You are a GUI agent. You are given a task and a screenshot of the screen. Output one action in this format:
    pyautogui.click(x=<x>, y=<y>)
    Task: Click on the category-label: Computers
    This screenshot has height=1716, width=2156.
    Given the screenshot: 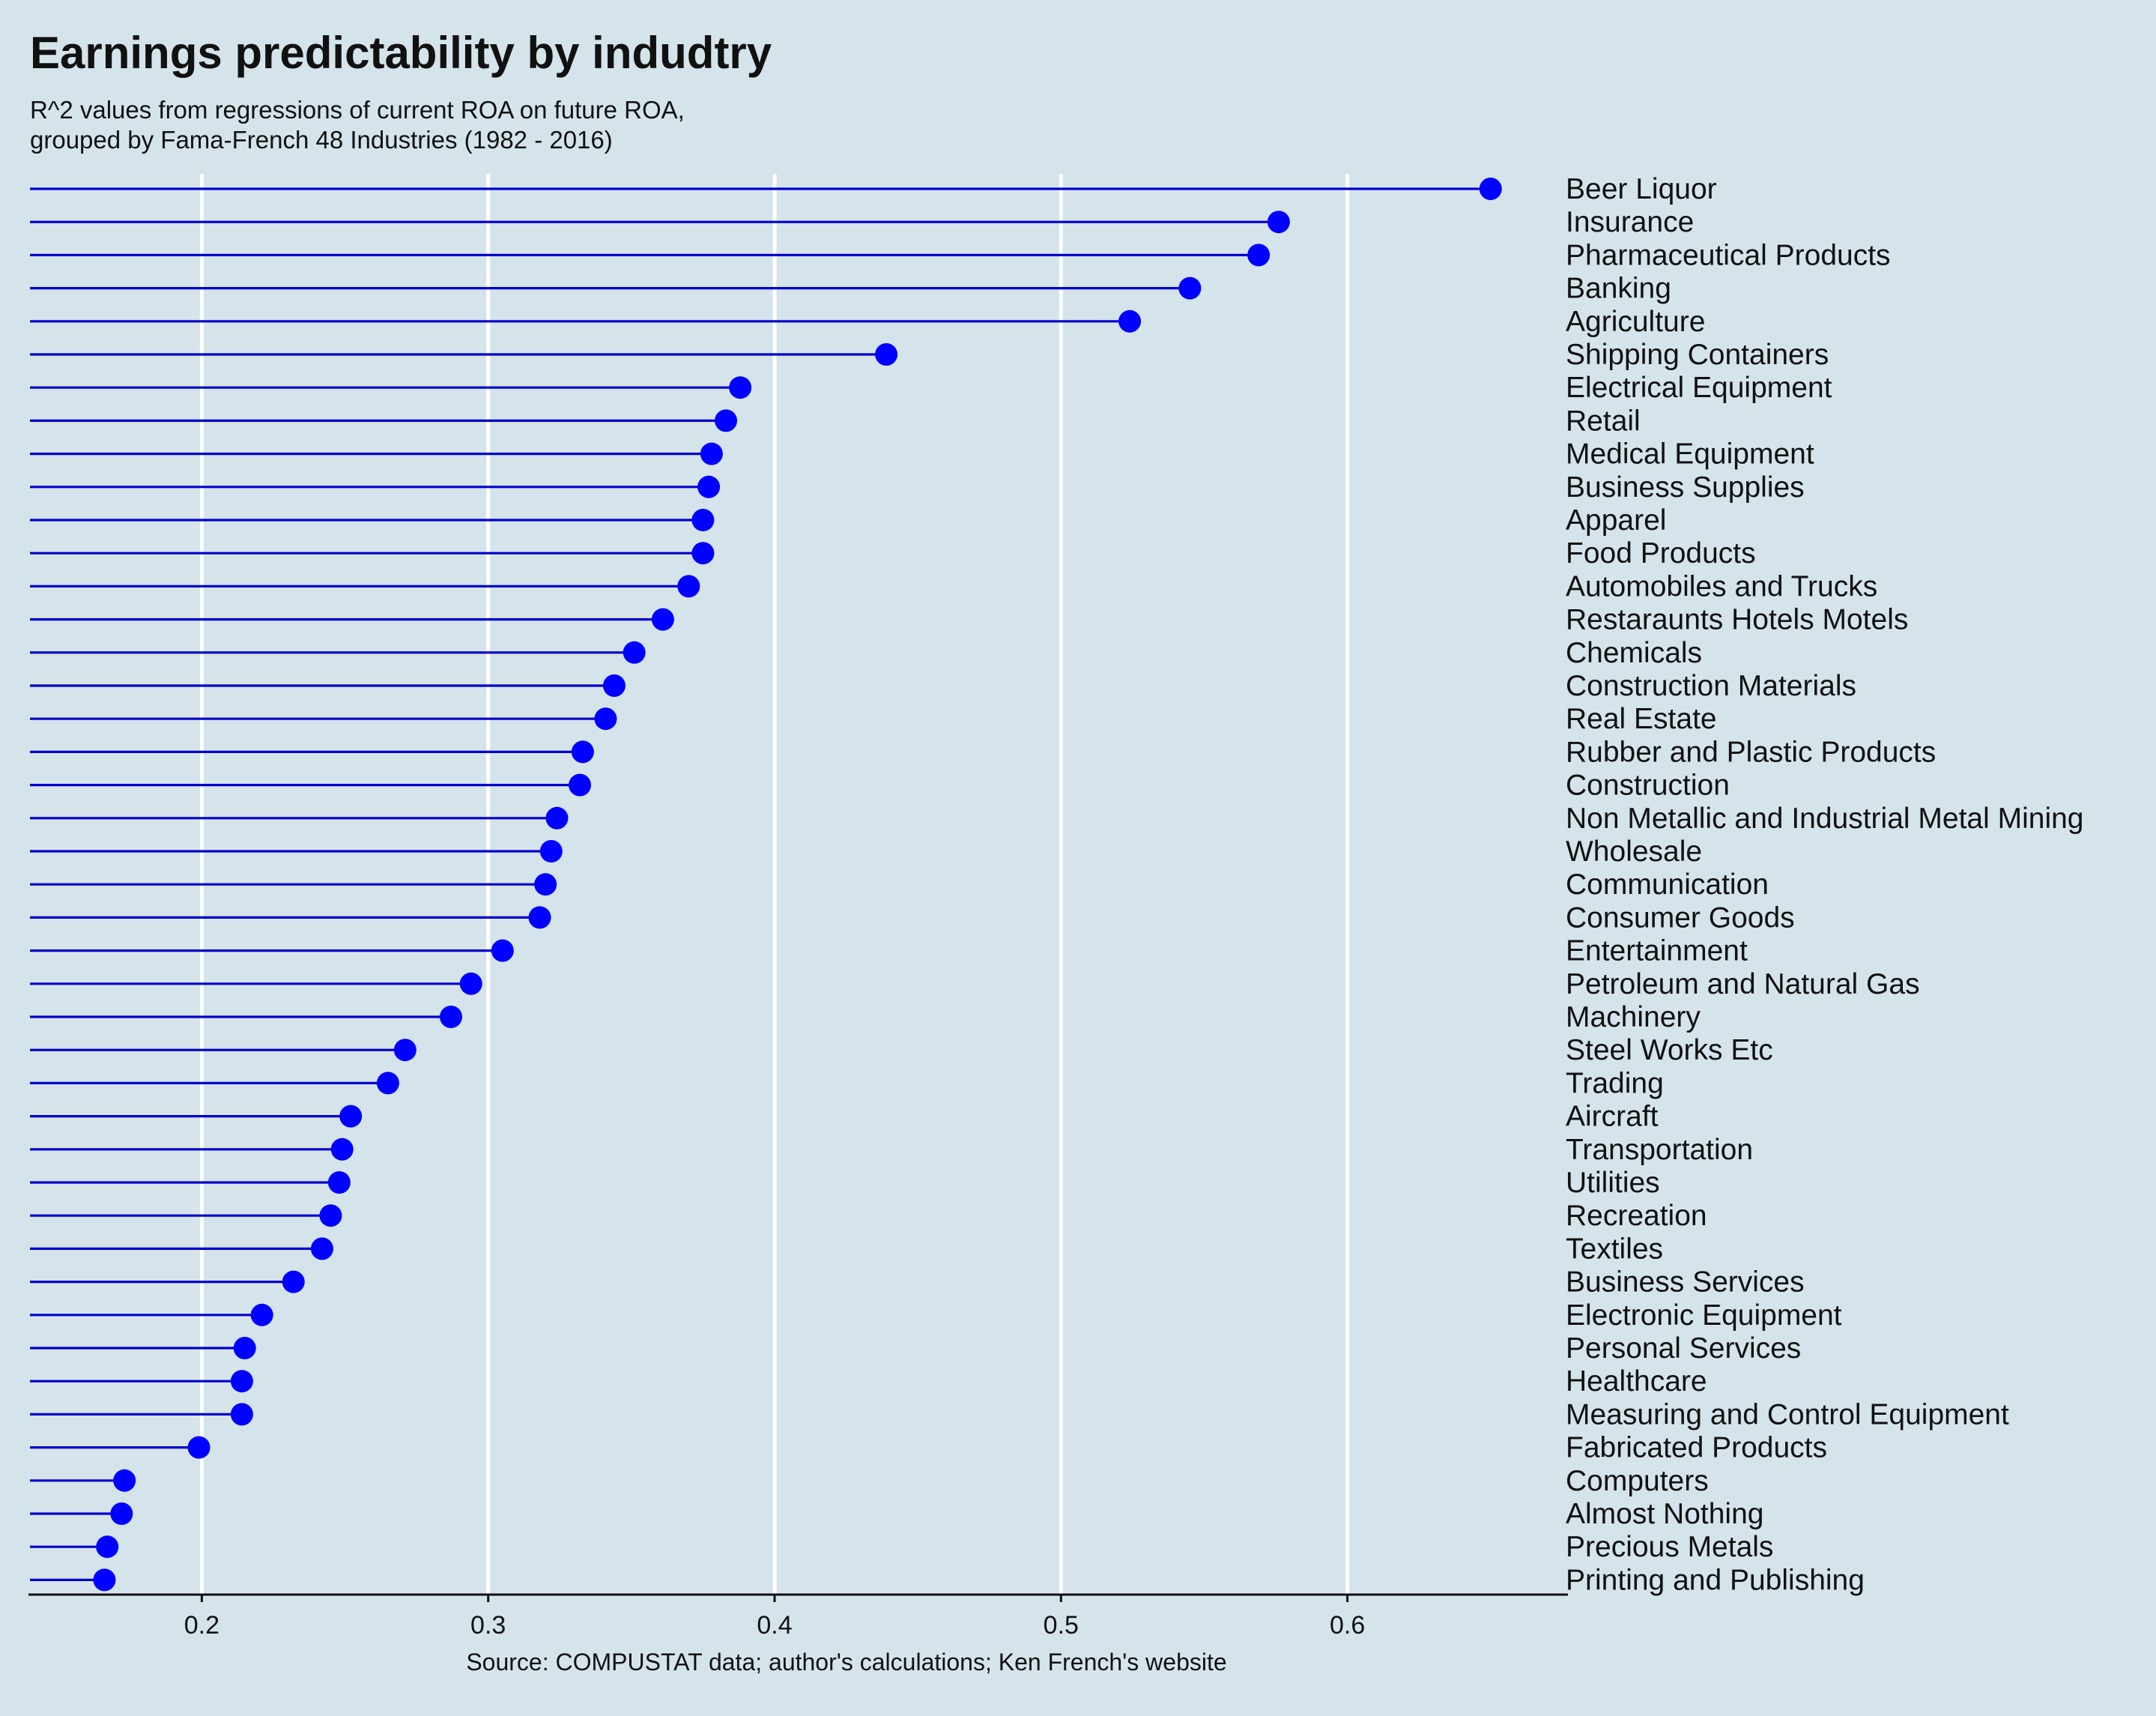 What is the action you would take?
    pyautogui.click(x=1637, y=1481)
    